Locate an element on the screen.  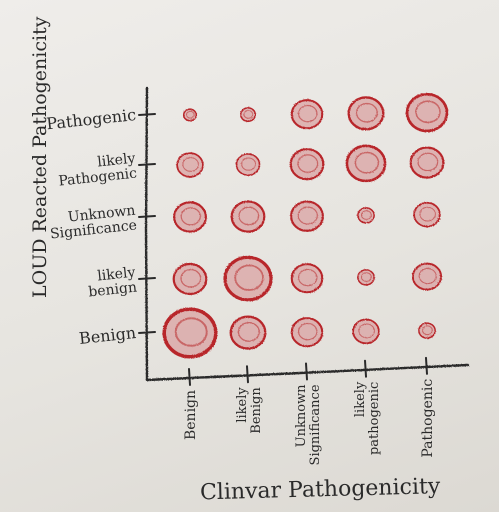
bubble-benign-pathogenic is located at coordinates (190, 115).